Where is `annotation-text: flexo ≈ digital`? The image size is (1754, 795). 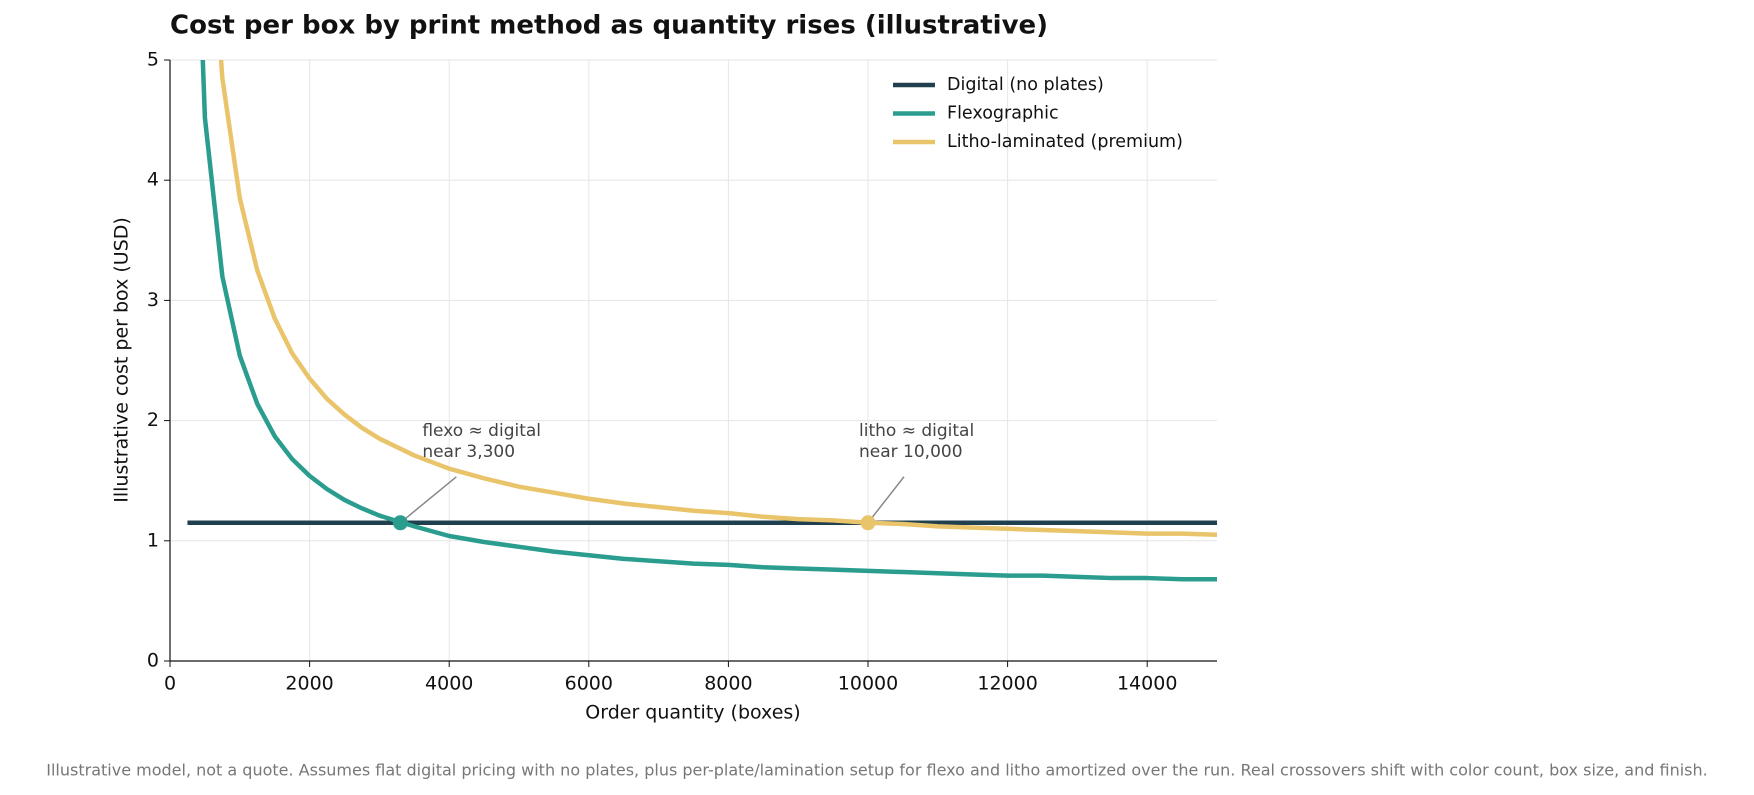 annotation-text: flexo ≈ digital is located at coordinates (481, 431).